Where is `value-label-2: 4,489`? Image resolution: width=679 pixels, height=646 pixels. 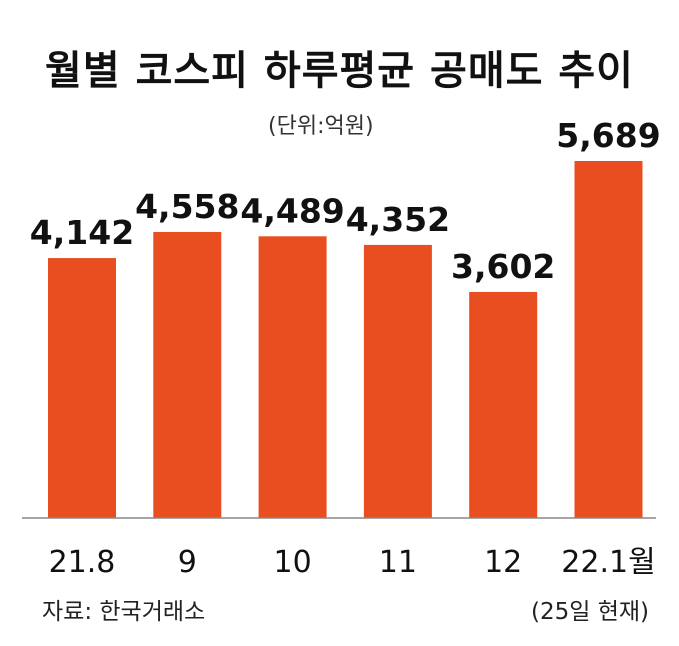 value-label-2: 4,489 is located at coordinates (292, 210).